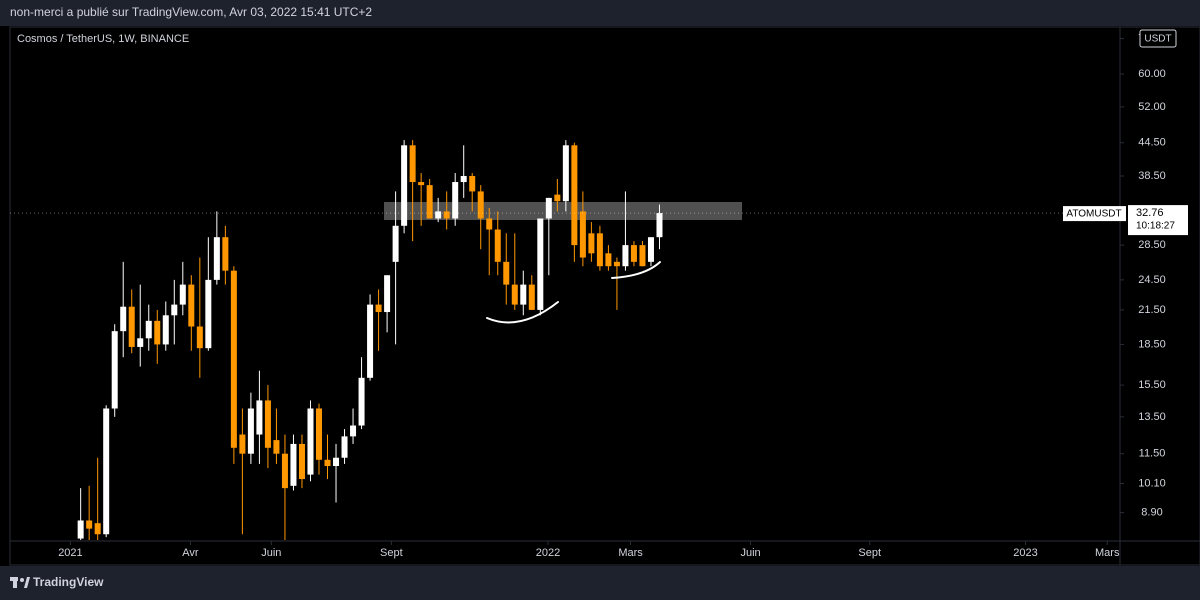 Image resolution: width=1200 pixels, height=600 pixels. What do you see at coordinates (600, 583) in the screenshot?
I see `footer-bar` at bounding box center [600, 583].